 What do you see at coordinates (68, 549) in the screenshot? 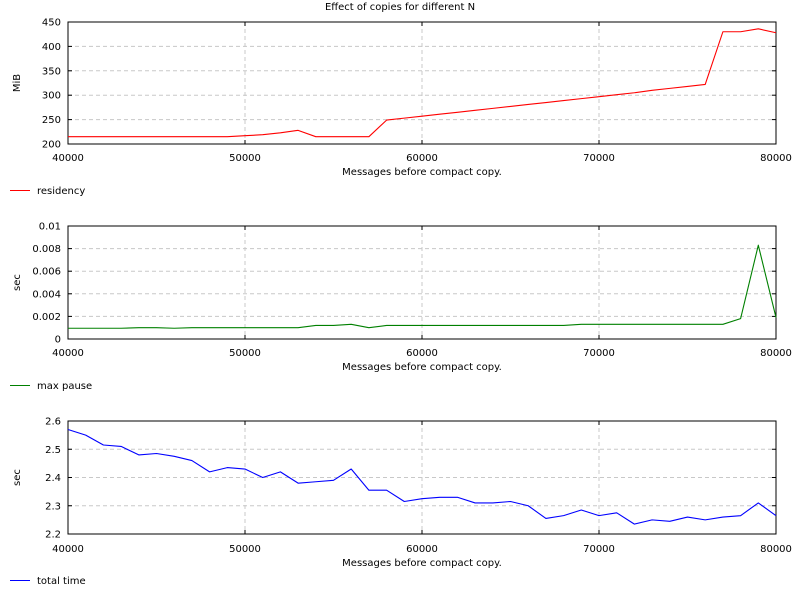
I see `x-tick-label: 40000` at bounding box center [68, 549].